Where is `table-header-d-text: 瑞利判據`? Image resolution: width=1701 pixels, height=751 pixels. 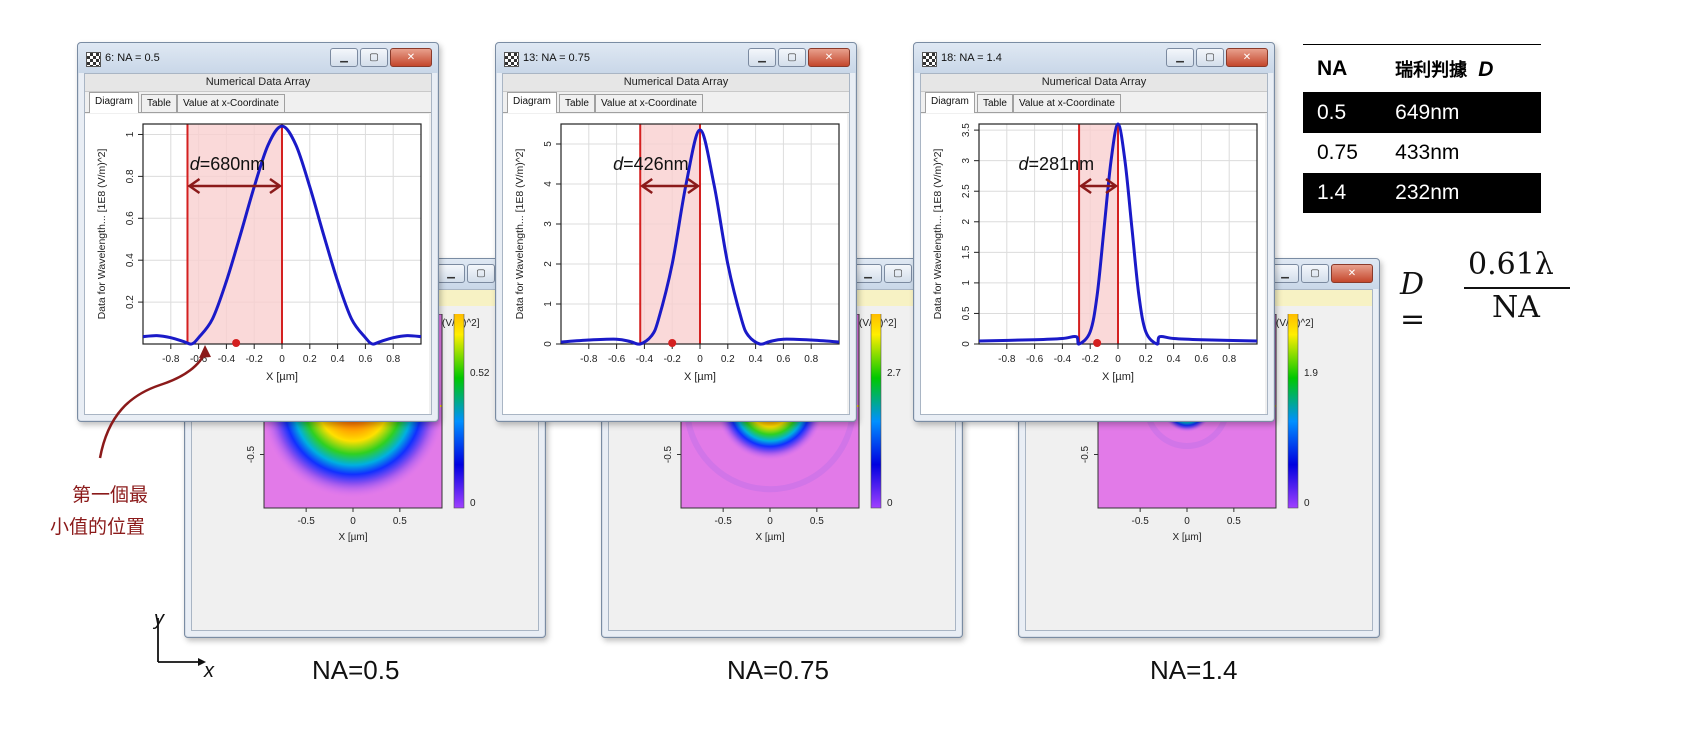
table-header-d-text: 瑞利判據 is located at coordinates (1431, 69).